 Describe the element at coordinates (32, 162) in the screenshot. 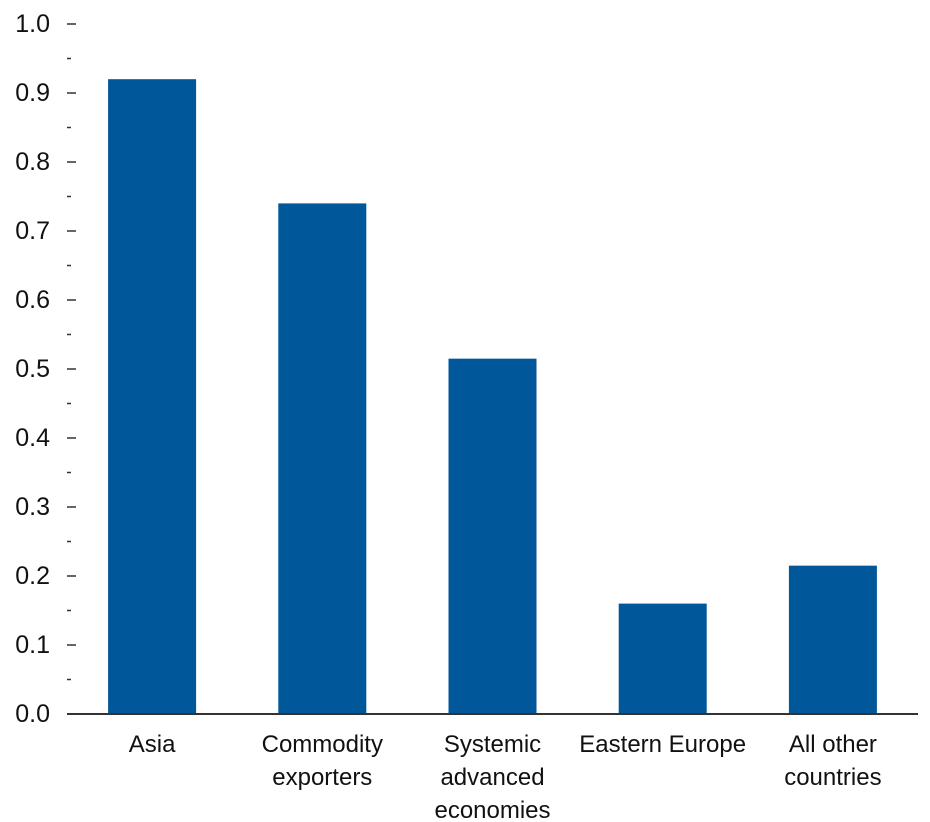

I see `y-tick-label: 0.8` at that location.